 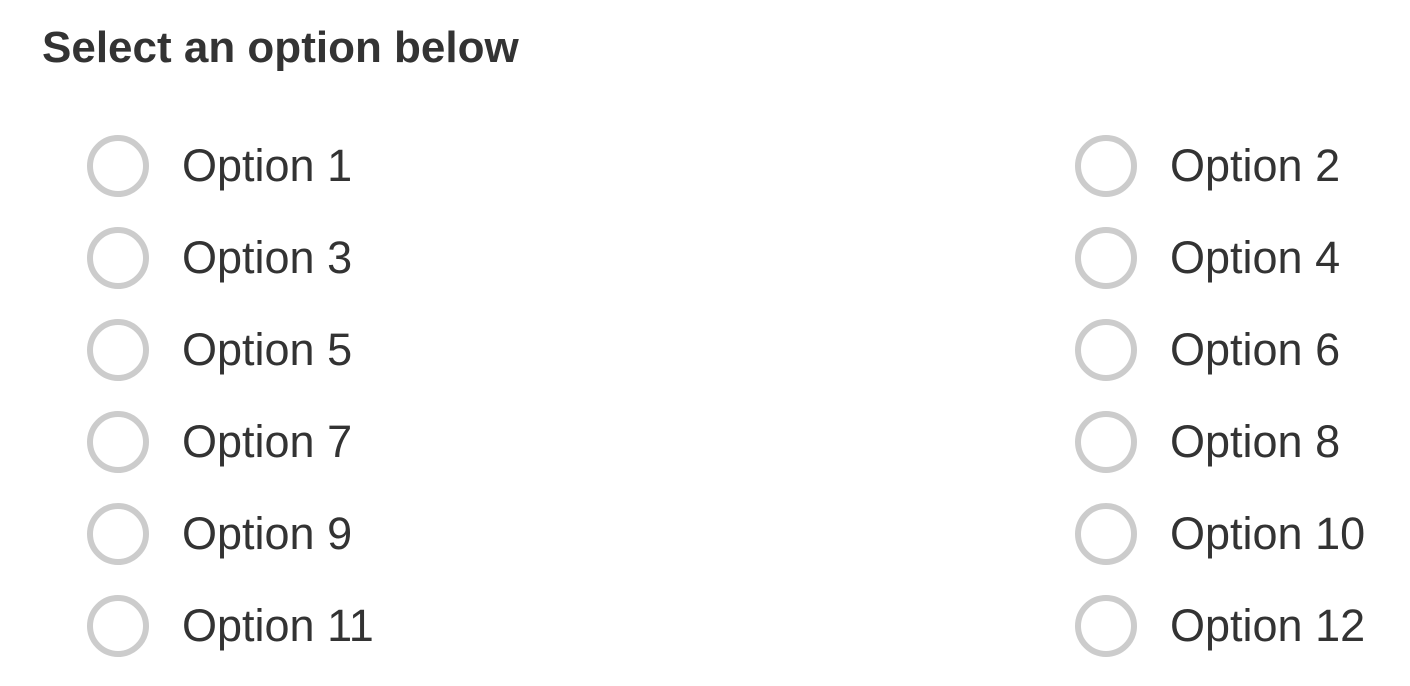 What do you see at coordinates (267, 165) in the screenshot?
I see `option-label: Option 1` at bounding box center [267, 165].